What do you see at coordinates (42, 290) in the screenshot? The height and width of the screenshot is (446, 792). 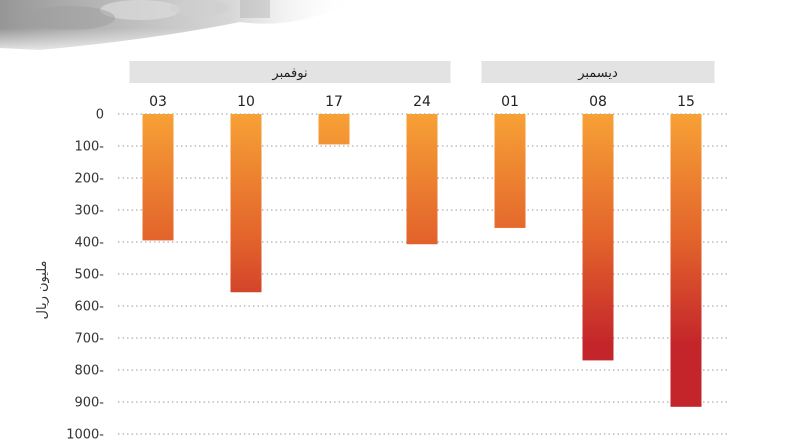 I see `y-axis-label: مليون ريال` at bounding box center [42, 290].